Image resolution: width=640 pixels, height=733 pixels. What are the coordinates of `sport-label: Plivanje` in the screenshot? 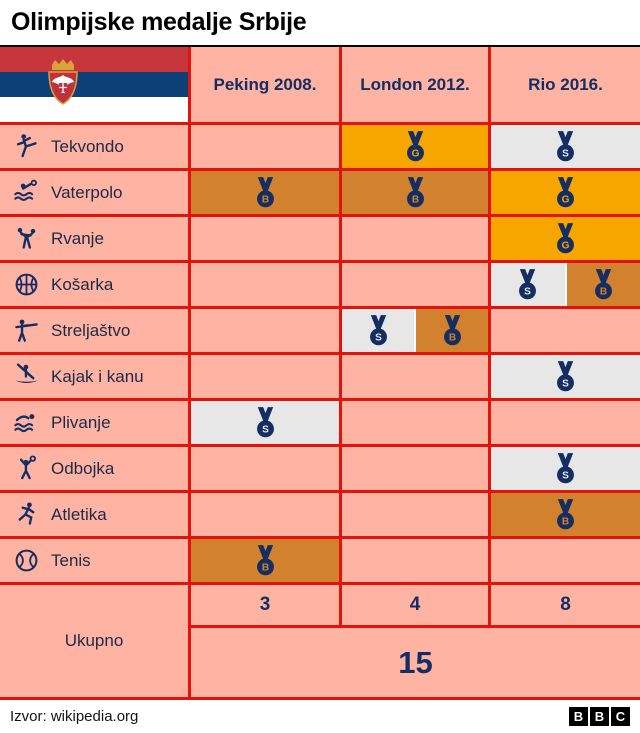 It's located at (81, 422).